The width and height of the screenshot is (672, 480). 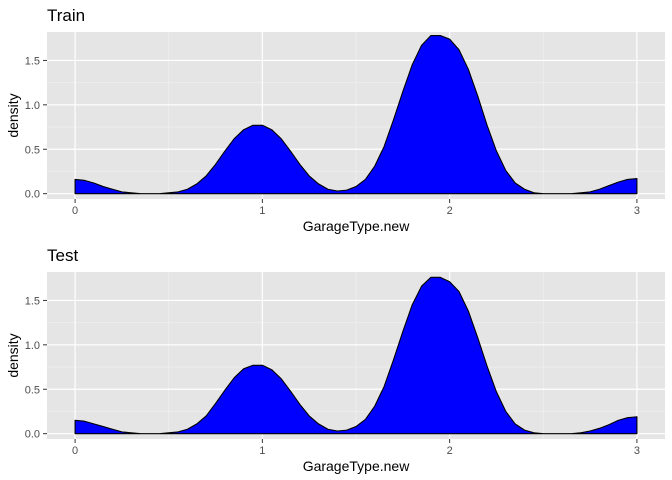 What do you see at coordinates (62, 255) in the screenshot?
I see `chart-title: Test` at bounding box center [62, 255].